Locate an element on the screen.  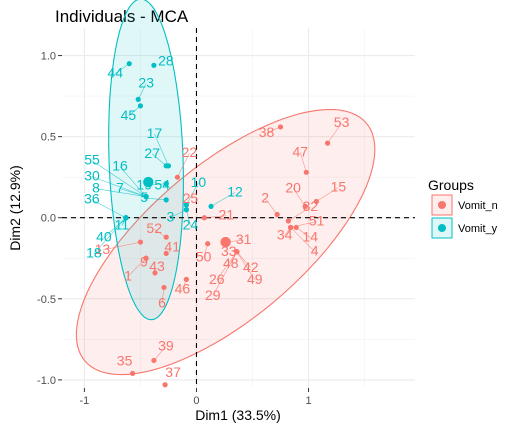
point-label-44: 44 is located at coordinates (115, 73).